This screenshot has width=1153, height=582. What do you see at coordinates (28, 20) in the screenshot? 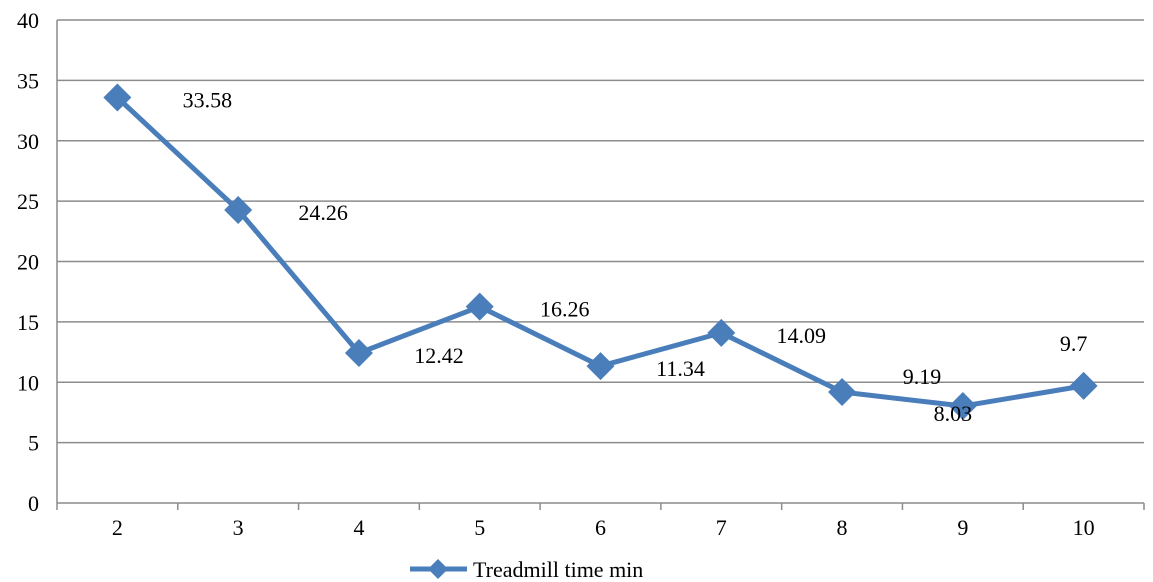
I see `y-tick-label-40: 40` at bounding box center [28, 20].